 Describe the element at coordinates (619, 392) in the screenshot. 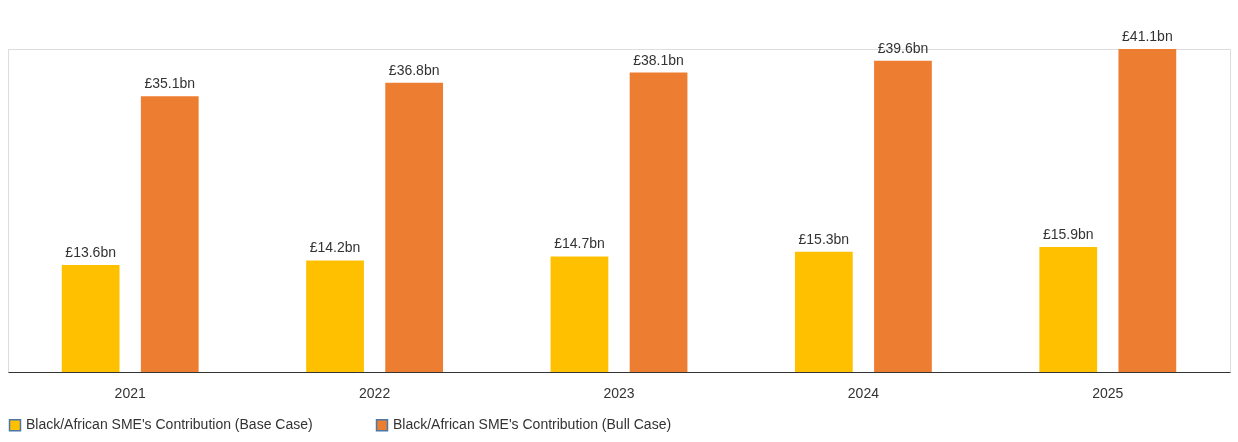

I see `x-tick-label: 2023` at that location.